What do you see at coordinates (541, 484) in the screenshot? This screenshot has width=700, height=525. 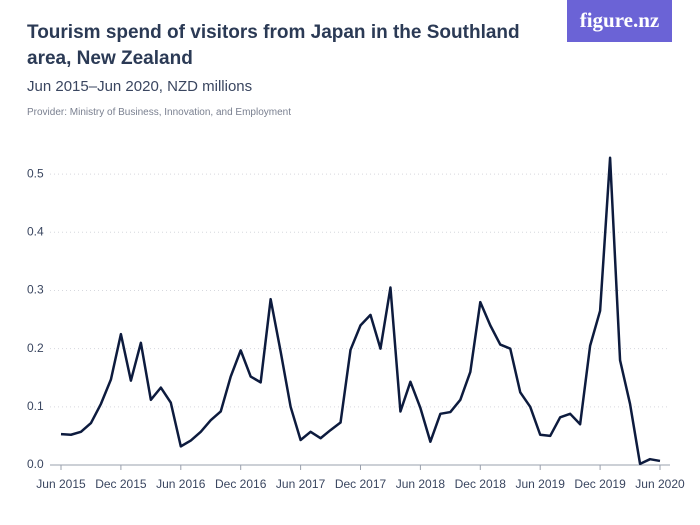 I see `x-tick-label: Jun 2019` at bounding box center [541, 484].